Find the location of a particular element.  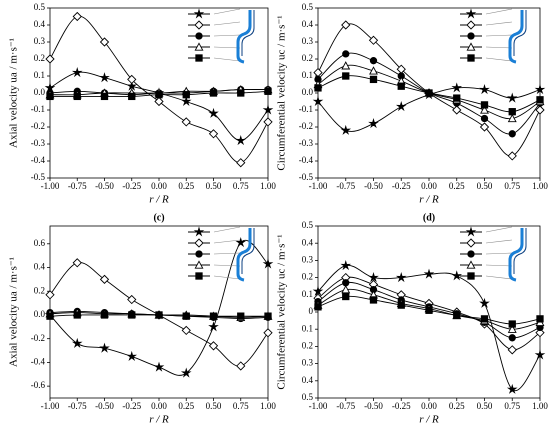

y-tick-label: 0.1 is located at coordinates (39, 75).